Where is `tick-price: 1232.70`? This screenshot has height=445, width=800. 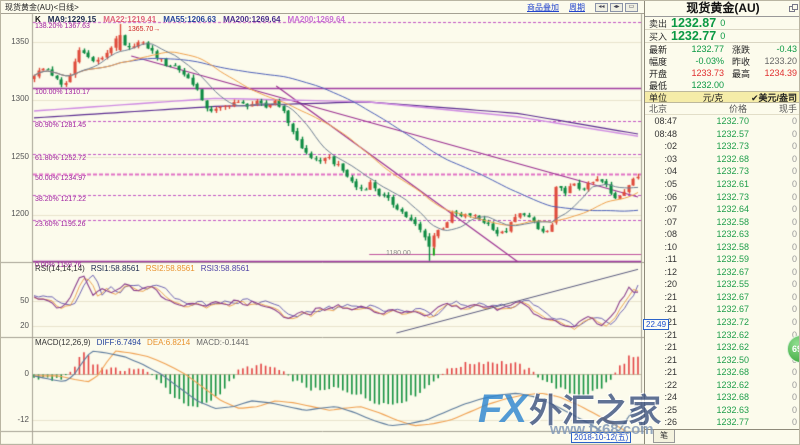 tick-price: 1232.70 is located at coordinates (732, 121).